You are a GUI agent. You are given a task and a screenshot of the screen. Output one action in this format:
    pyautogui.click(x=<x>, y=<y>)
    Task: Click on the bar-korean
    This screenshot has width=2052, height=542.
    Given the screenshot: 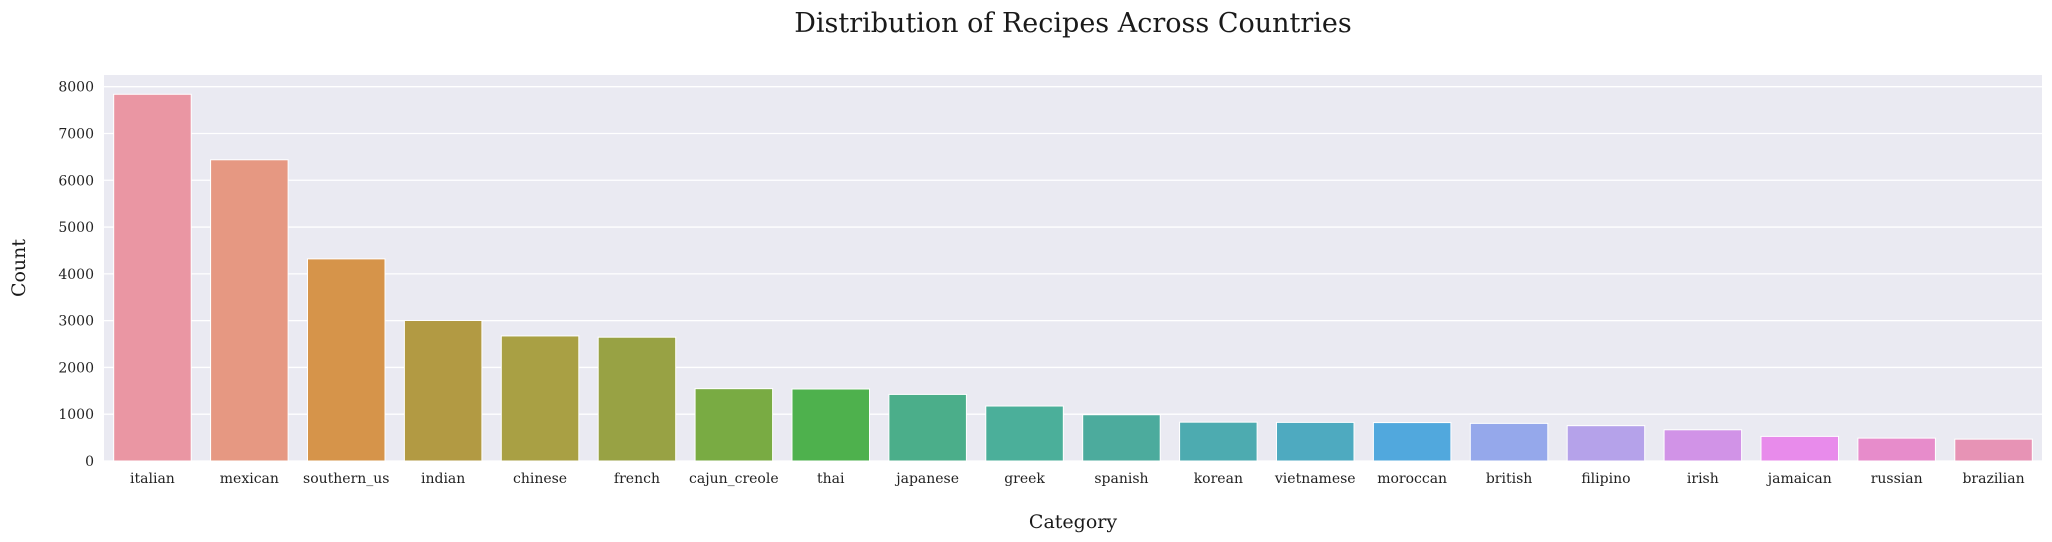 What is the action you would take?
    pyautogui.click(x=1218, y=441)
    